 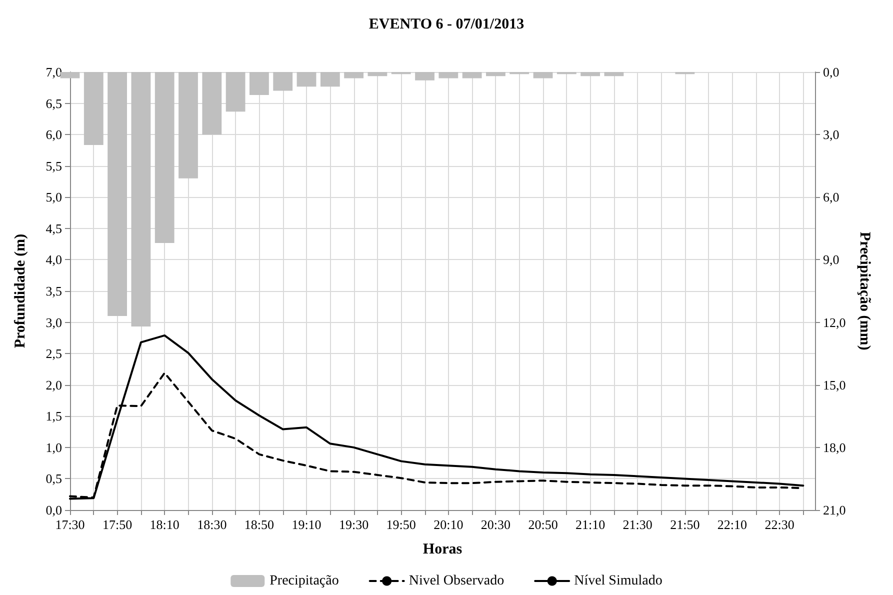 I want to click on y2-tick-label: 18,0, so click(x=834, y=447).